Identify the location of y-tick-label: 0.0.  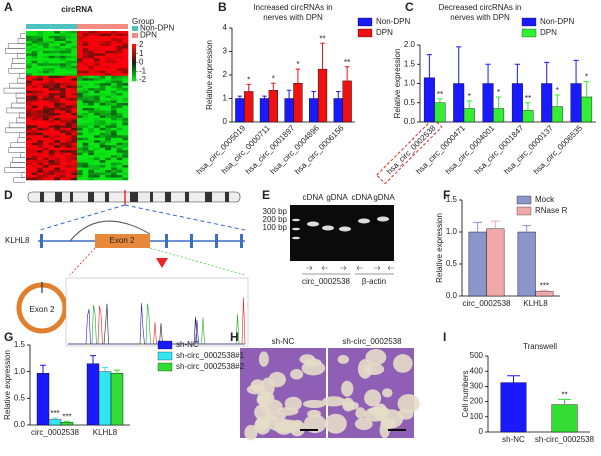
(20, 424).